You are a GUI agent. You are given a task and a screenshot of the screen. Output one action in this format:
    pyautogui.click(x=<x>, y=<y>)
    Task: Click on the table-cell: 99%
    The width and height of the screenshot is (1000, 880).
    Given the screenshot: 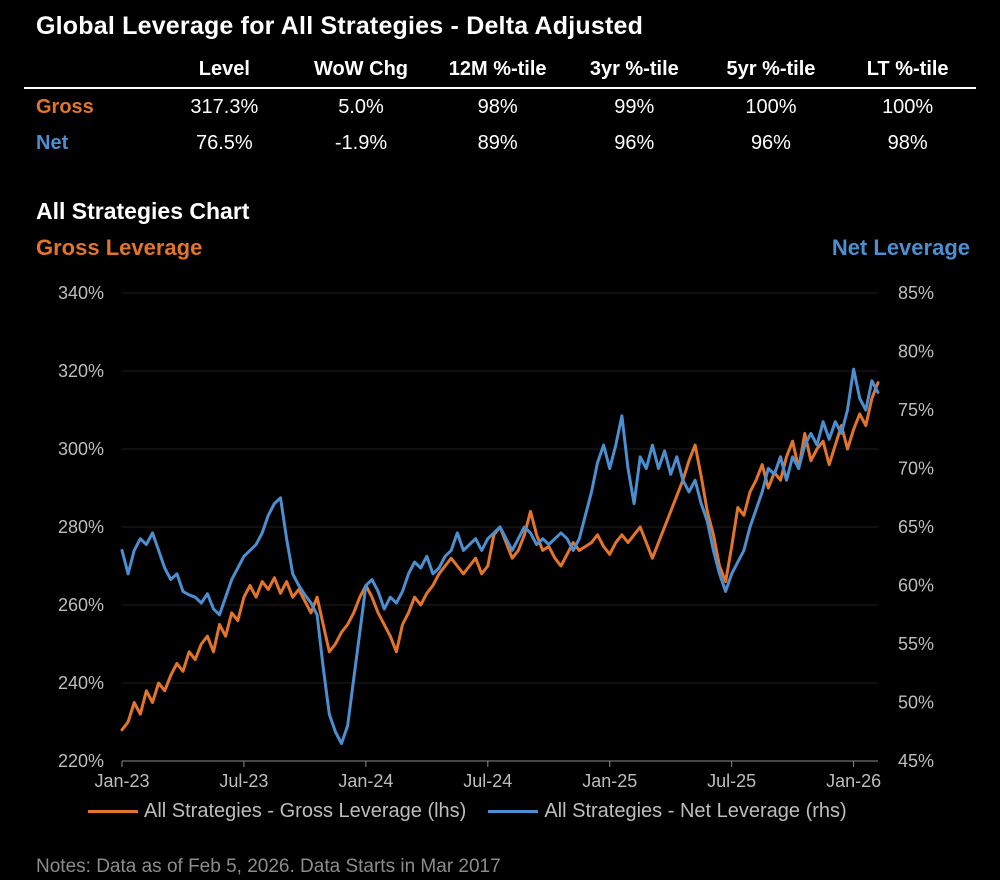 What is the action you would take?
    pyautogui.click(x=634, y=106)
    